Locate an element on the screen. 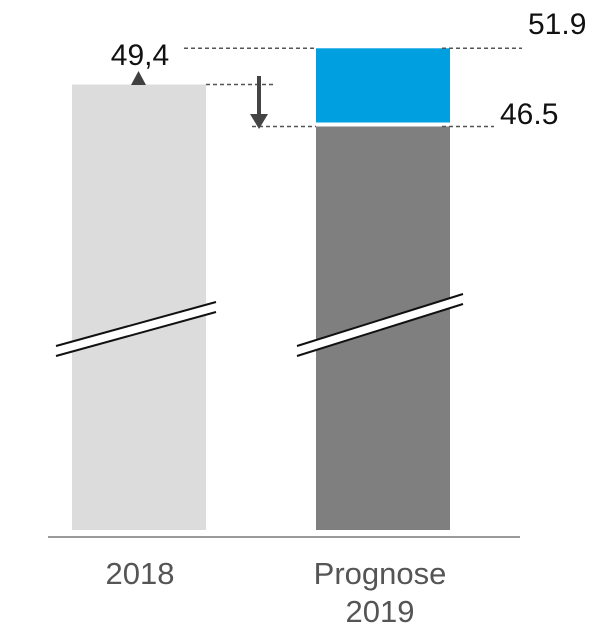 The image size is (590, 630). value-label-2019-total: 51.9 is located at coordinates (557, 24).